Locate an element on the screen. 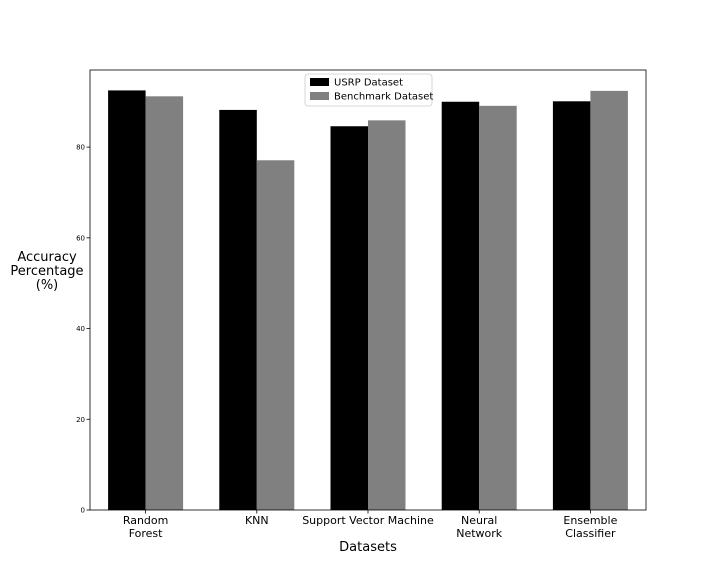  y-tick-label: 40 is located at coordinates (80, 329).